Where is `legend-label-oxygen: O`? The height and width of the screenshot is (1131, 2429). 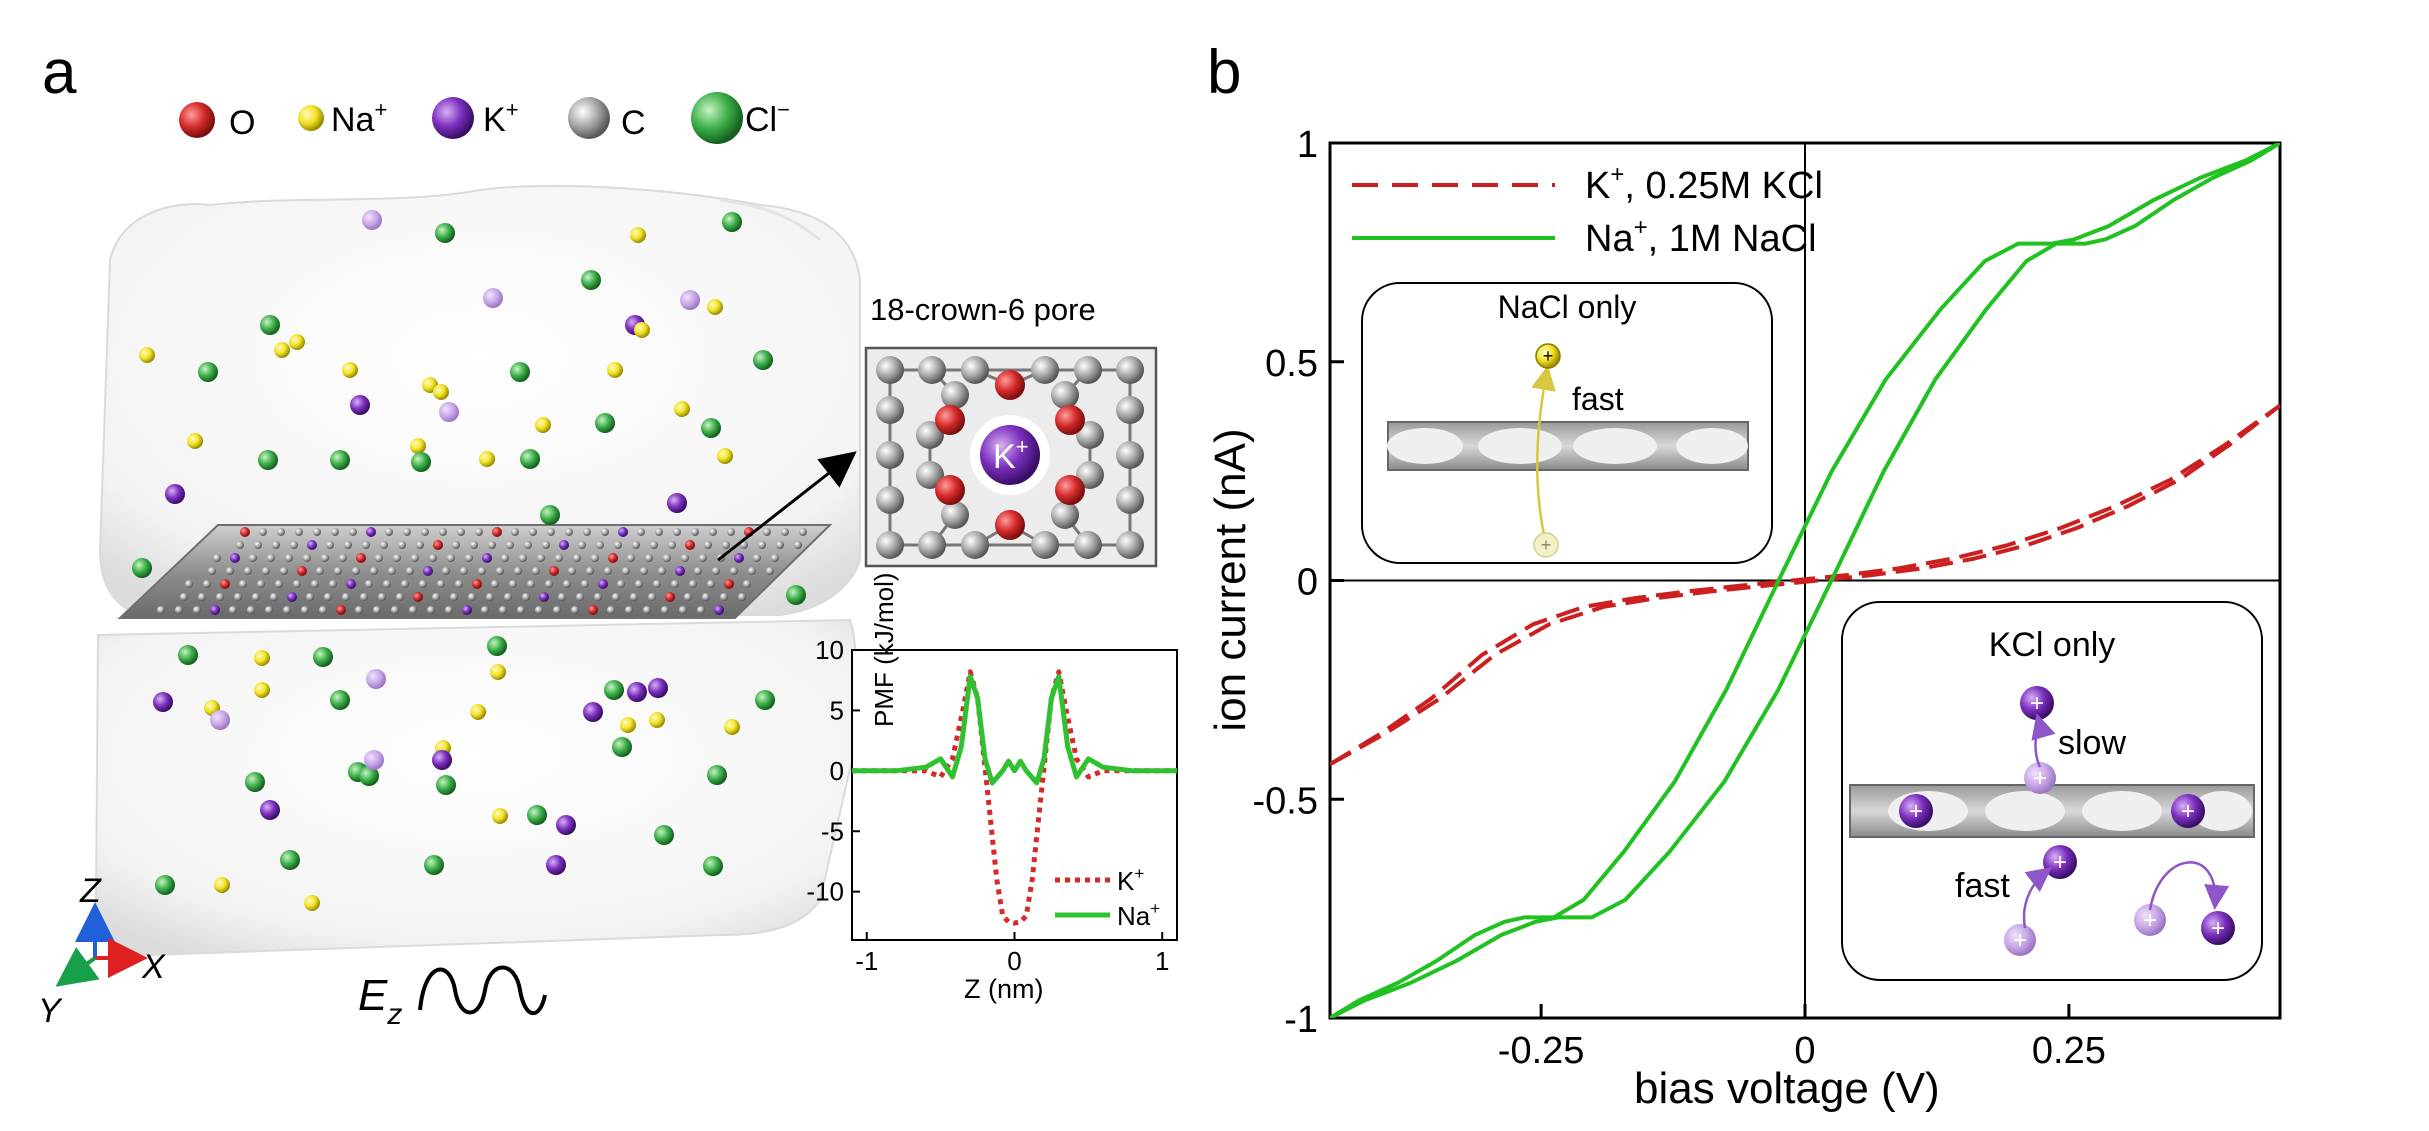
legend-label-oxygen: O is located at coordinates (242, 123).